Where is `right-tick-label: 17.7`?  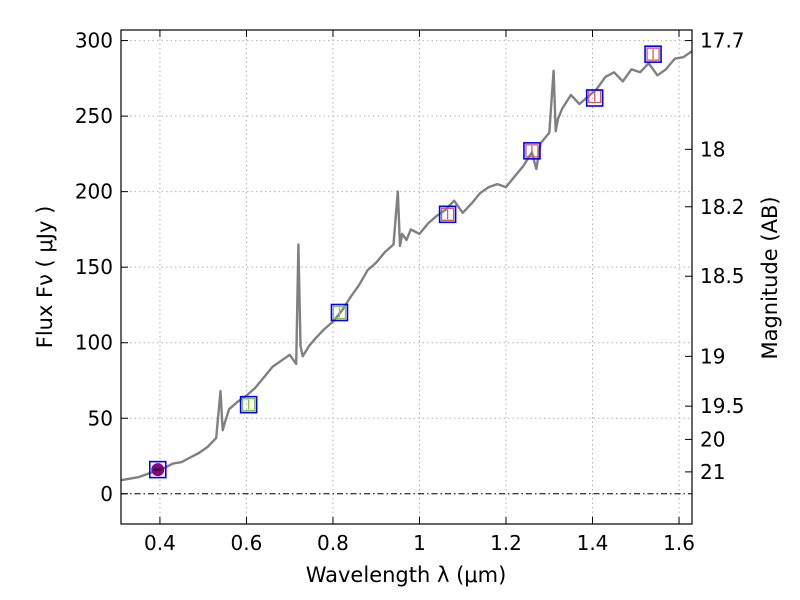
right-tick-label: 17.7 is located at coordinates (722, 41).